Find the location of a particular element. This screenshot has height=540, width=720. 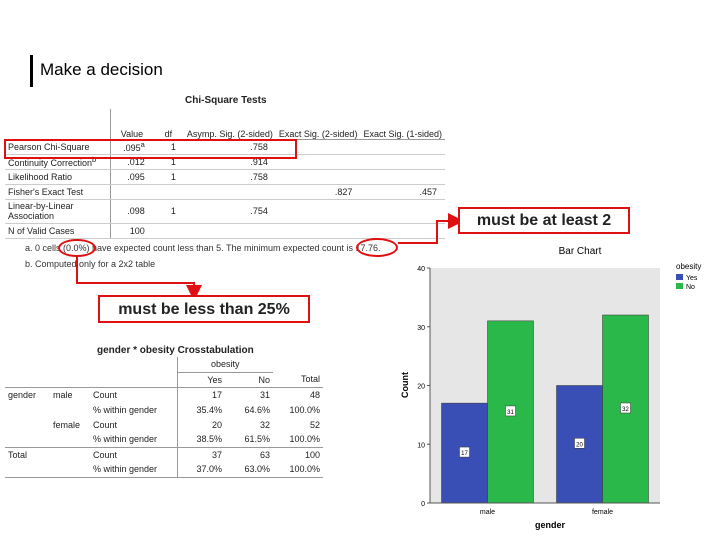

crosstab-header-row: obesity is located at coordinates (164, 365).